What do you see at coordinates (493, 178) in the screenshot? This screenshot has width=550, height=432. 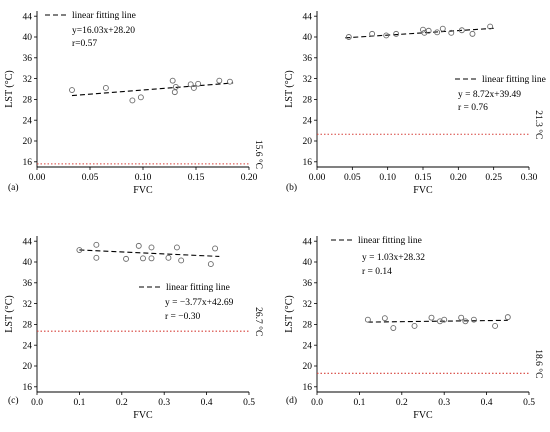 I see `x-tick-label: 0.25` at bounding box center [493, 178].